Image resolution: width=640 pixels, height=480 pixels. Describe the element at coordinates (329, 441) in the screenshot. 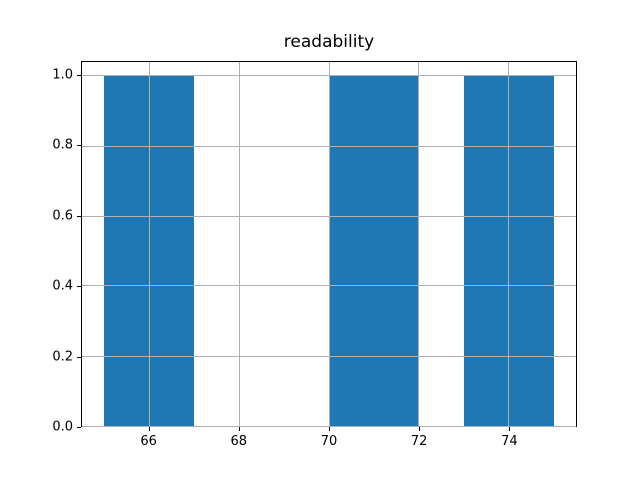

I see `x-tick-label: 70` at that location.